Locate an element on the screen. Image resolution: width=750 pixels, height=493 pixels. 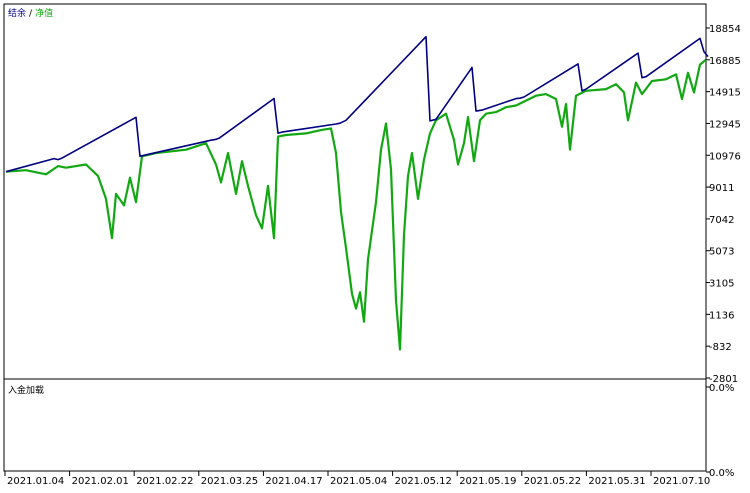
y-tick-label: 16885 is located at coordinates (725, 61).